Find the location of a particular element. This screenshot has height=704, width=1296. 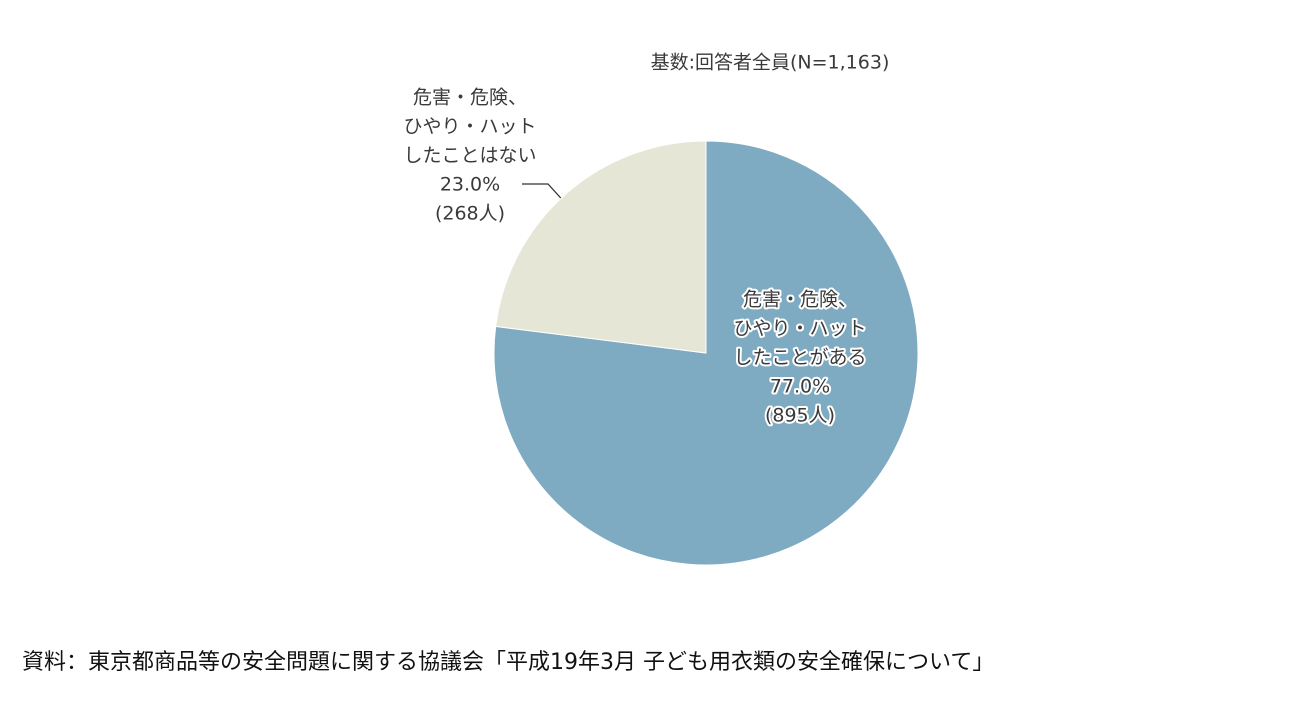

slice-label: したことがある is located at coordinates (799, 358).